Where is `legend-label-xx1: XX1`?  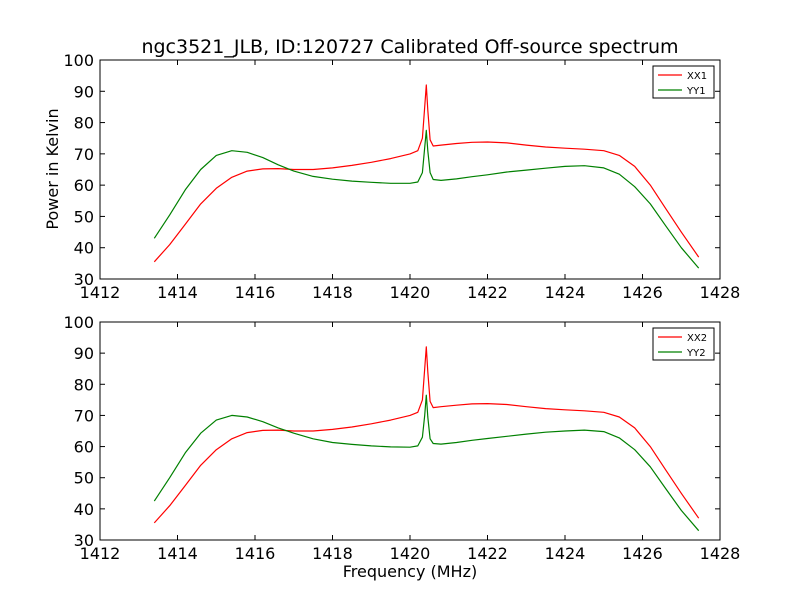
legend-label-xx1: XX1 is located at coordinates (697, 76).